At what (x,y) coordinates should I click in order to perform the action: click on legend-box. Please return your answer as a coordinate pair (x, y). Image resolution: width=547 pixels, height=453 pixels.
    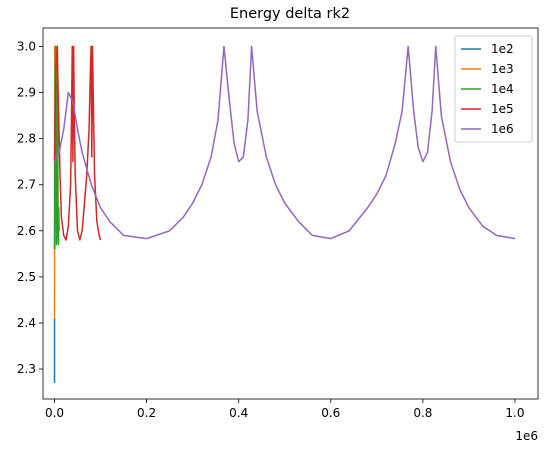
    Looking at the image, I should click on (493, 89).